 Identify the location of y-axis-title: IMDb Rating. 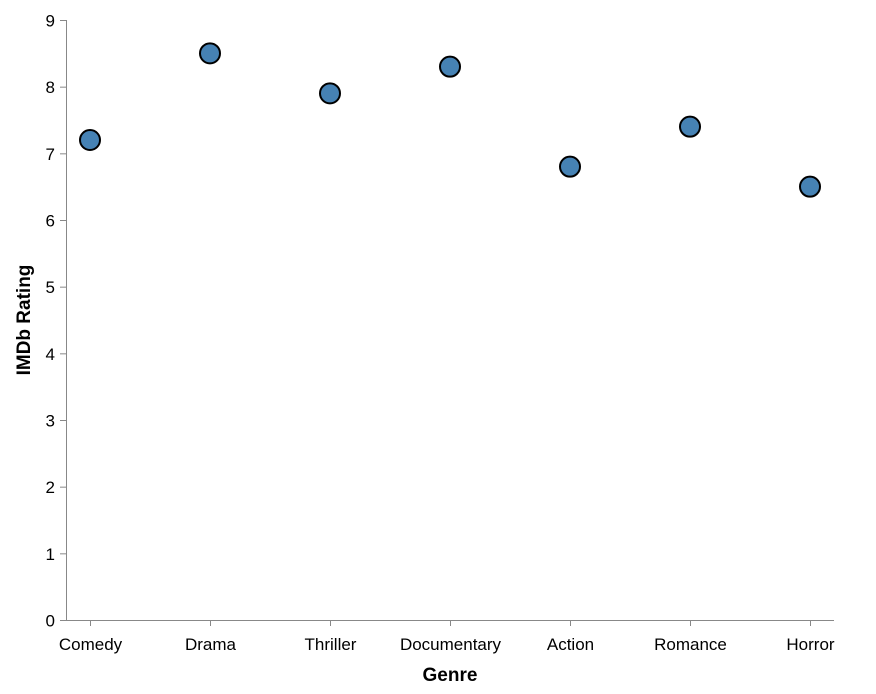
(24, 320).